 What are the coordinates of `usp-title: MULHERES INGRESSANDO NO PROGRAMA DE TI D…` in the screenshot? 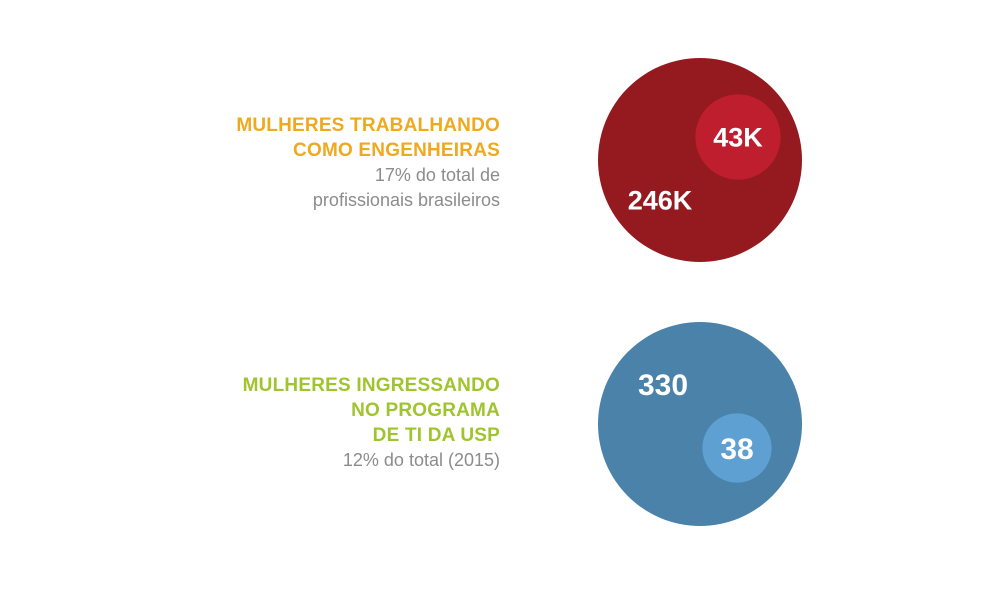 It's located at (371, 410).